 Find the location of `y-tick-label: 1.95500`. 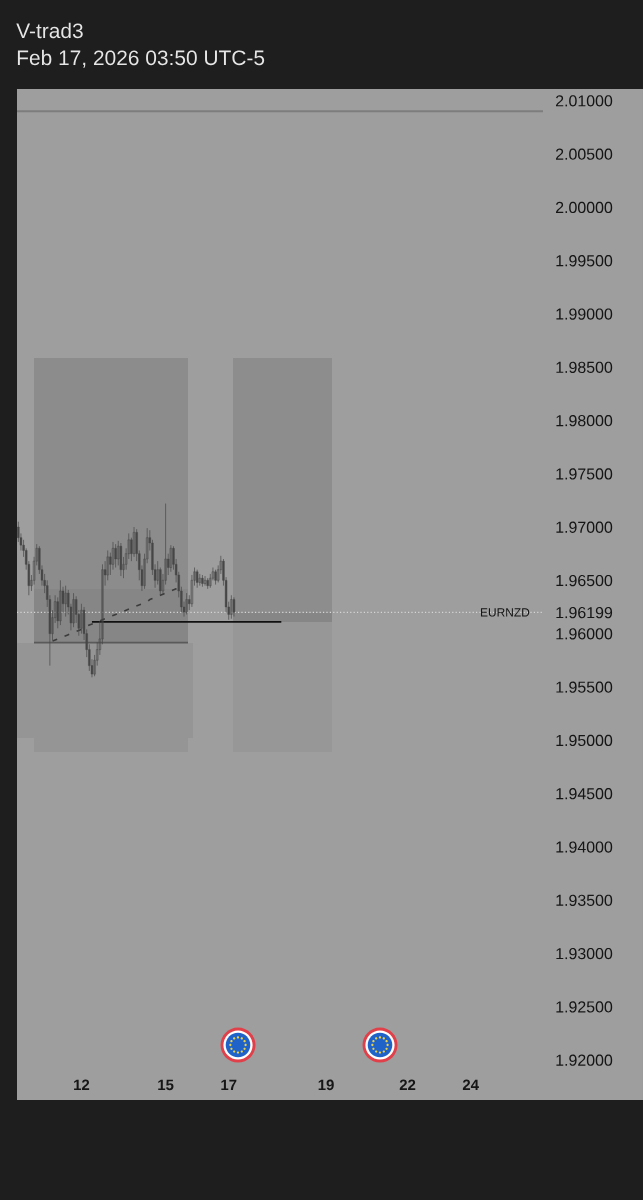

y-tick-label: 1.95500 is located at coordinates (584, 687).